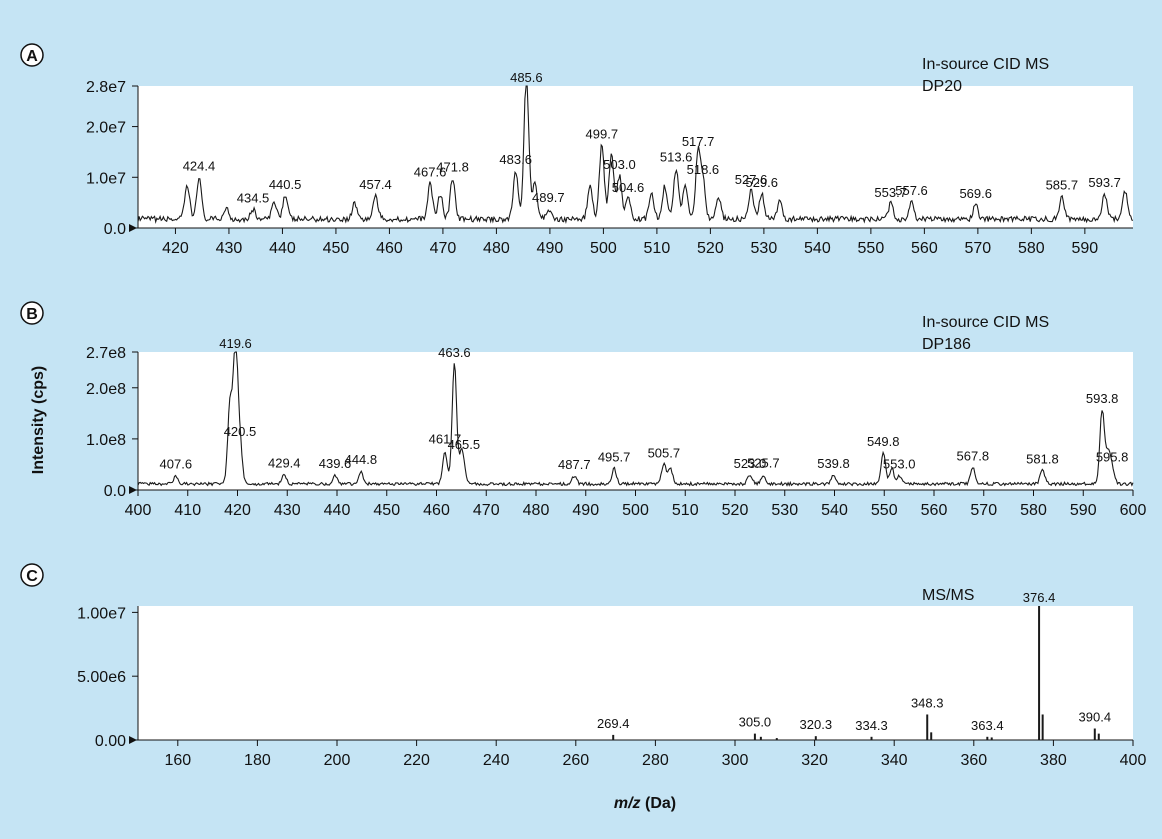 The image size is (1162, 839). Describe the element at coordinates (337, 510) in the screenshot. I see `x-tick-label: 440` at that location.